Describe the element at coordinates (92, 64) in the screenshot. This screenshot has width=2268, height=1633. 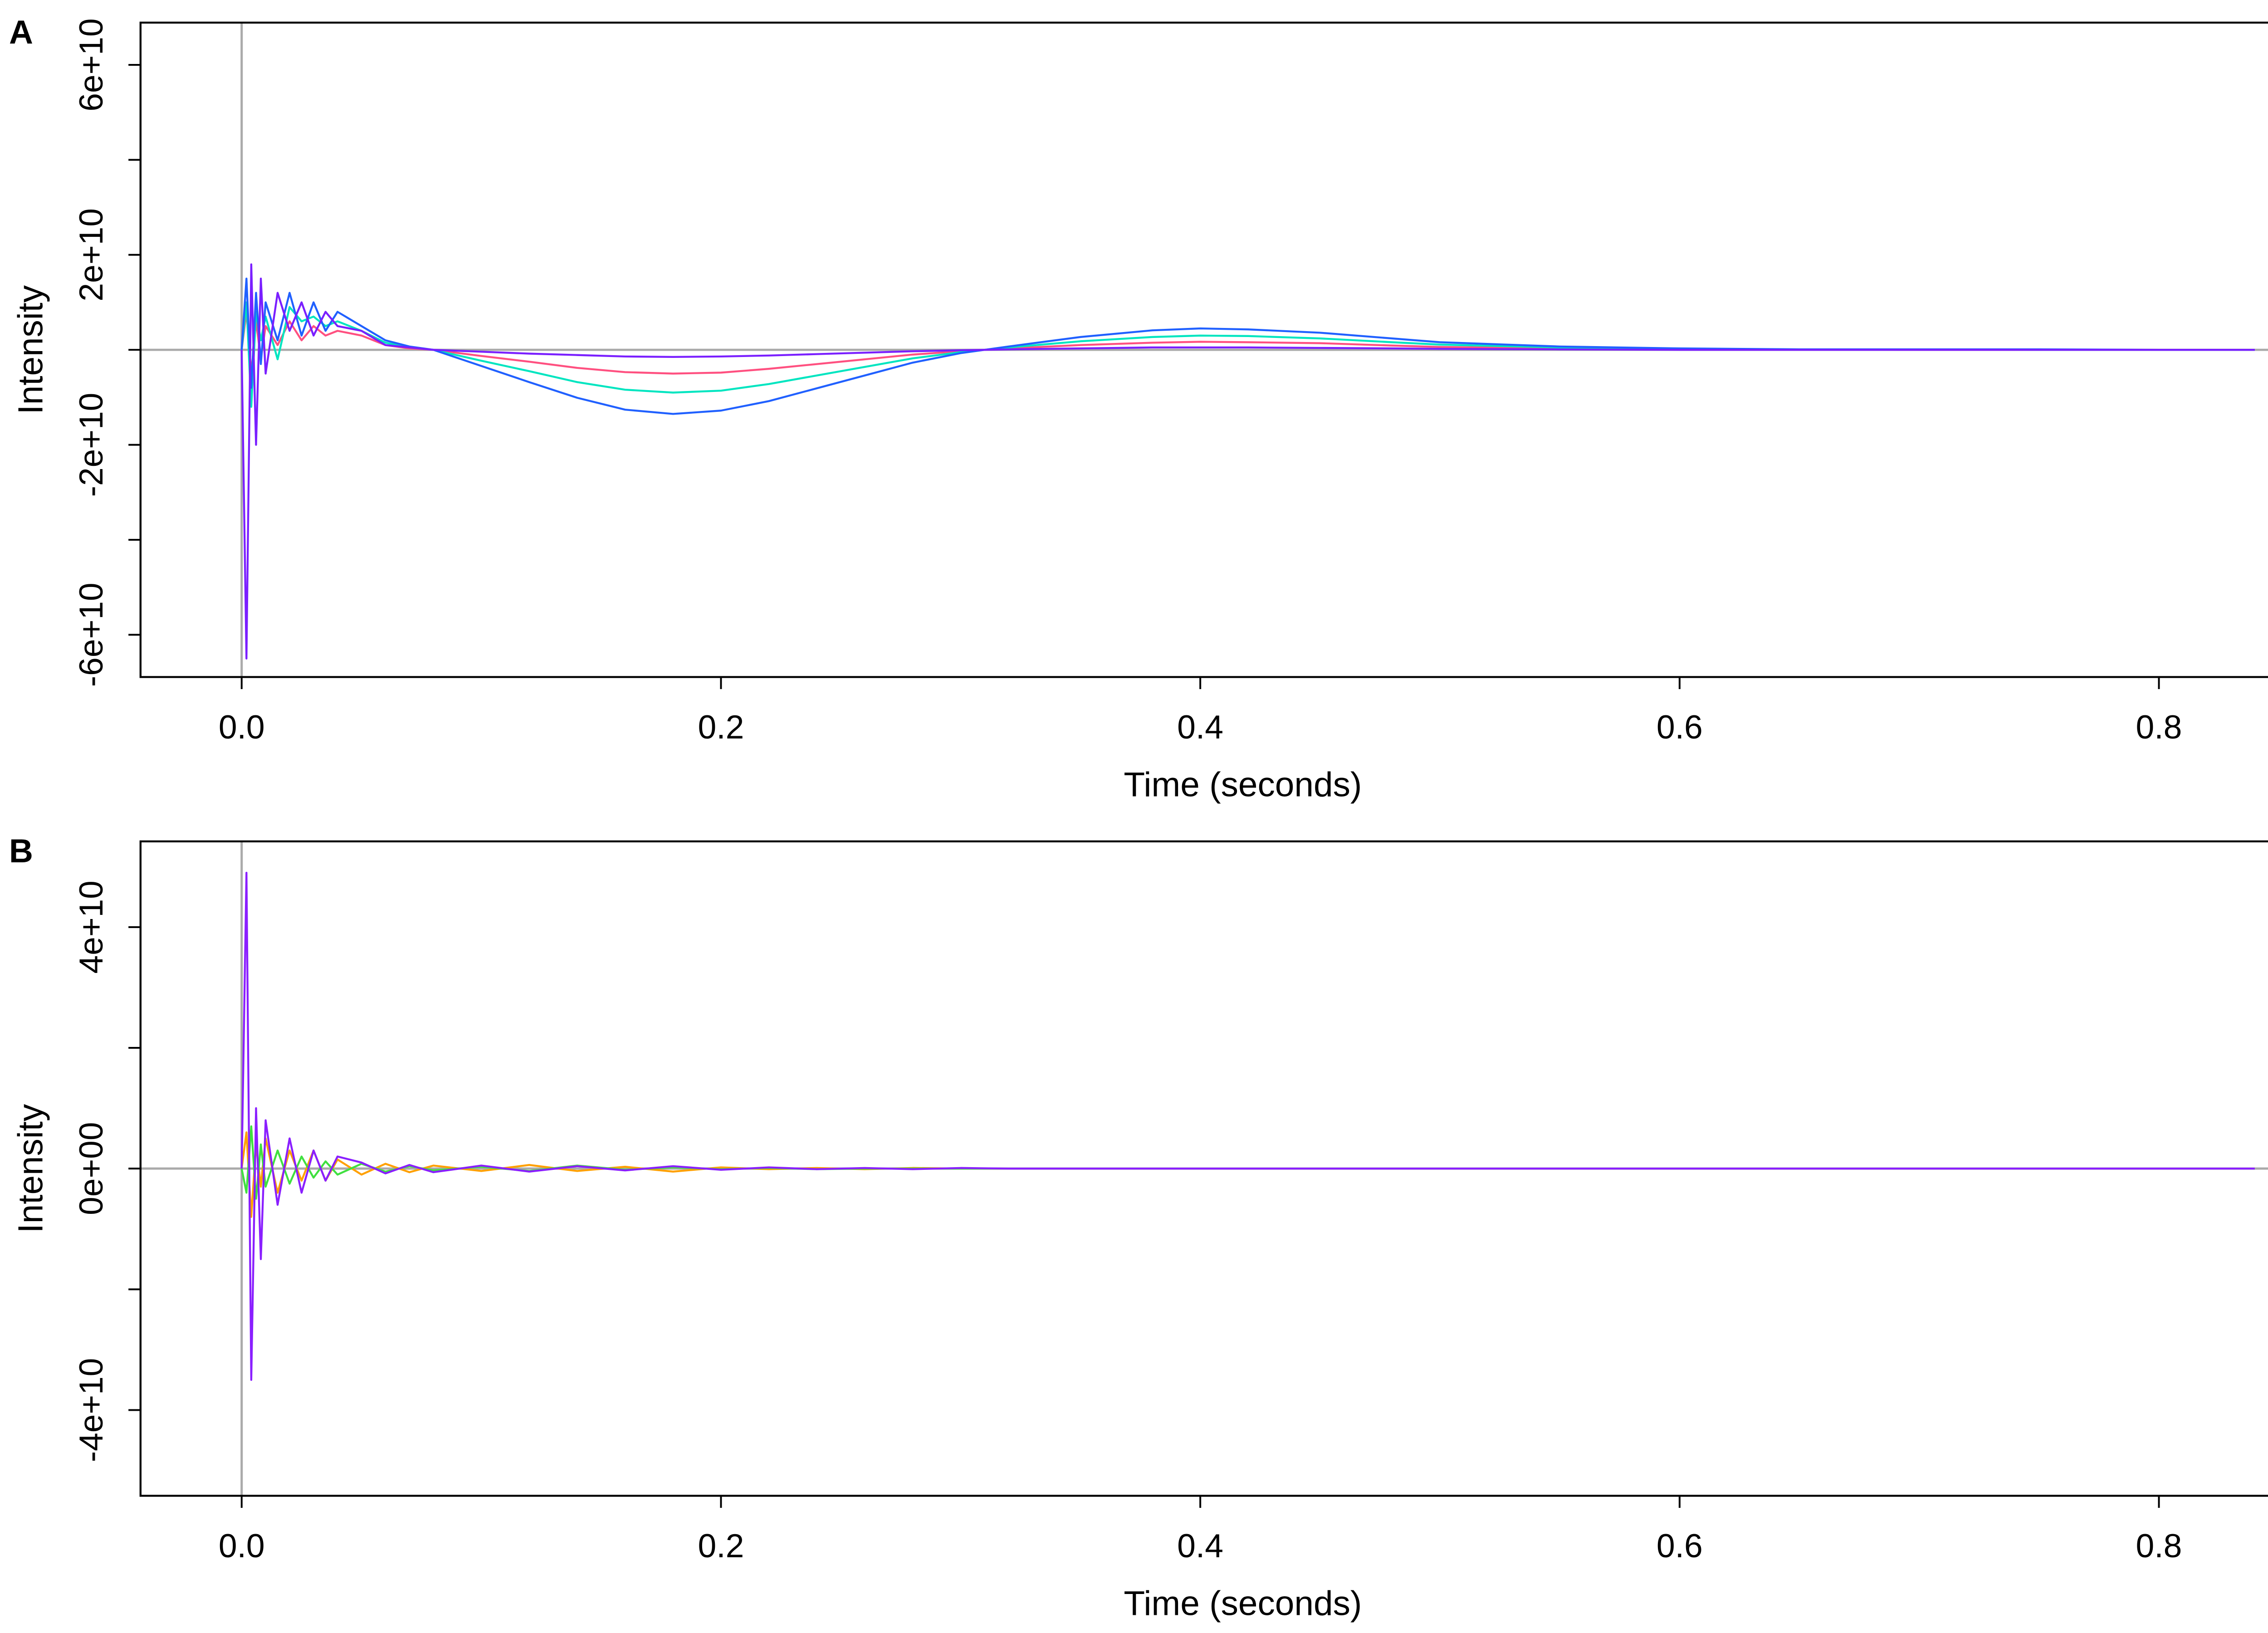
I see `y-tick-label: 6e+10` at that location.